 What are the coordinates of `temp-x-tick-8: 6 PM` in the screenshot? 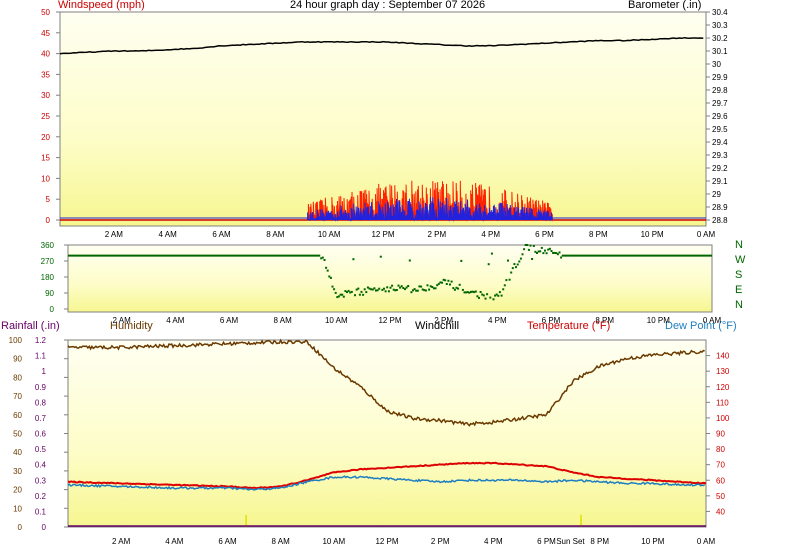 It's located at (546, 541).